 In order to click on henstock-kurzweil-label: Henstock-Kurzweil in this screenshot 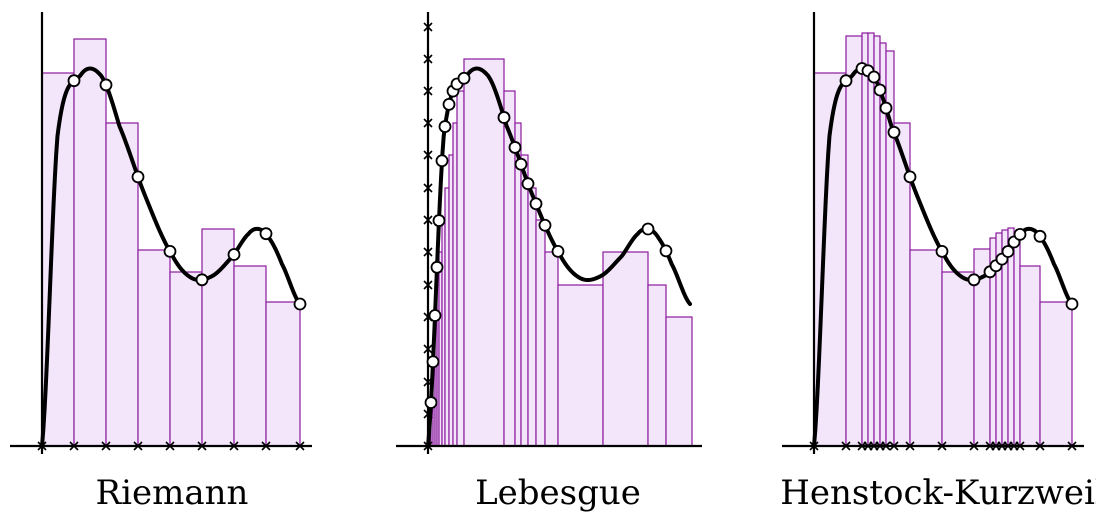, I will do `click(938, 493)`.